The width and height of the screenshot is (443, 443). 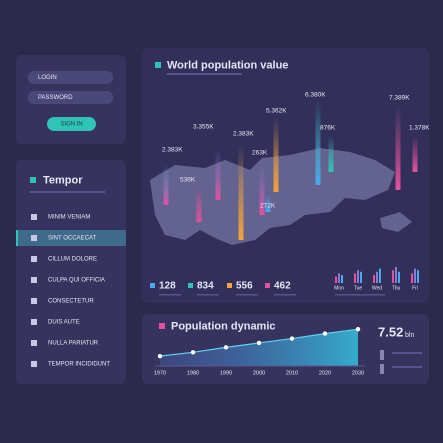 I want to click on map-marker-label: 5.362K, so click(x=276, y=111).